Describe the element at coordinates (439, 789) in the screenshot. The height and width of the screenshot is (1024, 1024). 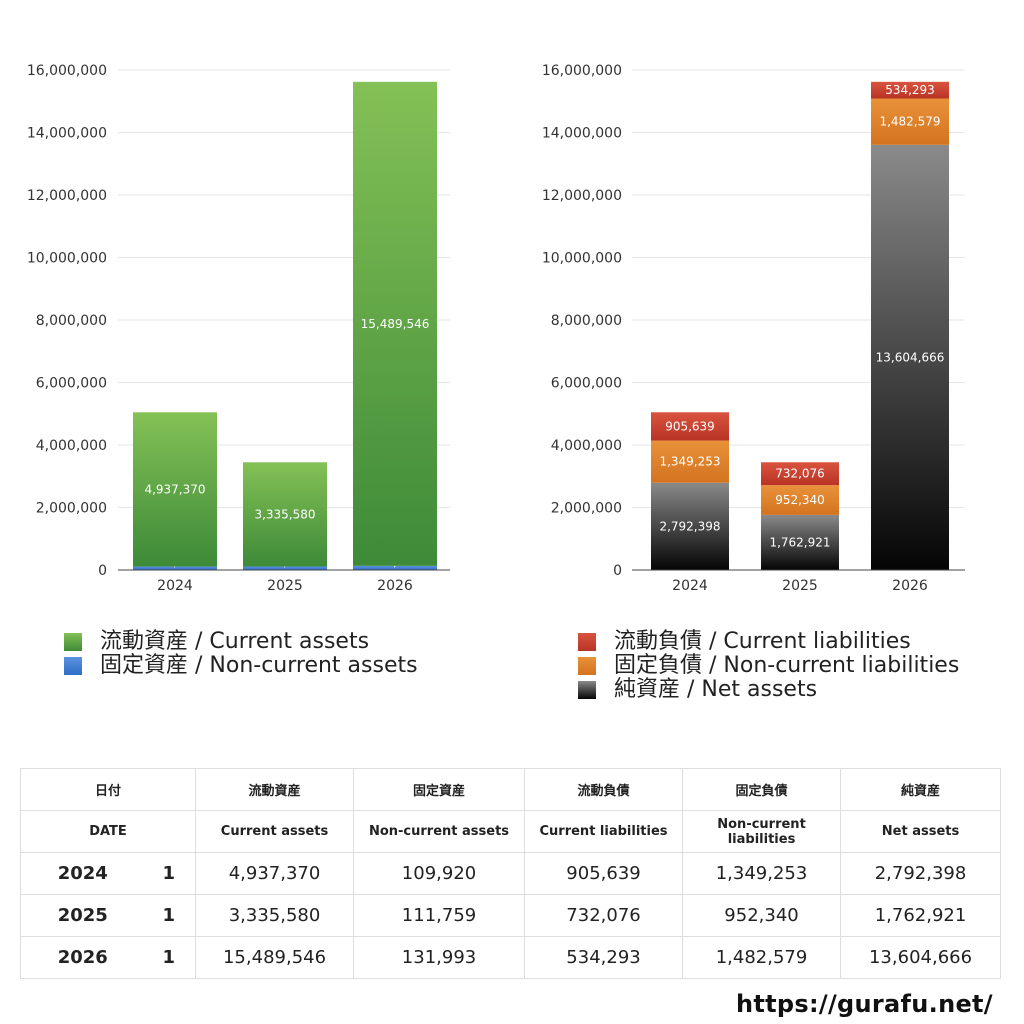
I see `header-noncurrent-assets-jp: 固定資産` at that location.